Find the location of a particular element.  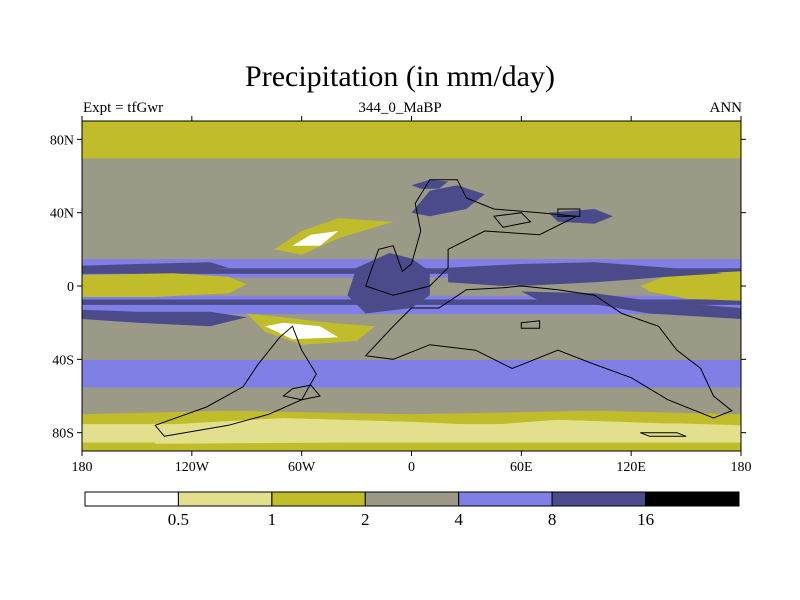

region-moist-band-70s is located at coordinates (411, 418).